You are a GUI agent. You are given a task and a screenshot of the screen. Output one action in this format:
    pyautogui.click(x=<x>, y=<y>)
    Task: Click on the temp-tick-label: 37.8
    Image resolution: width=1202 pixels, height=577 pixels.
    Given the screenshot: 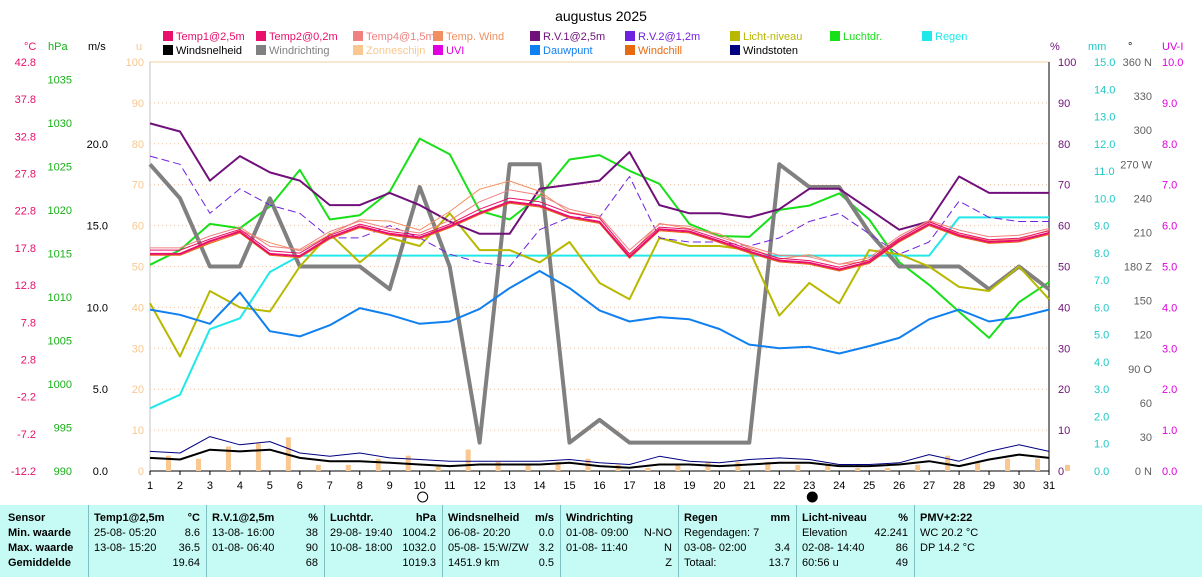 What is the action you would take?
    pyautogui.click(x=25, y=100)
    